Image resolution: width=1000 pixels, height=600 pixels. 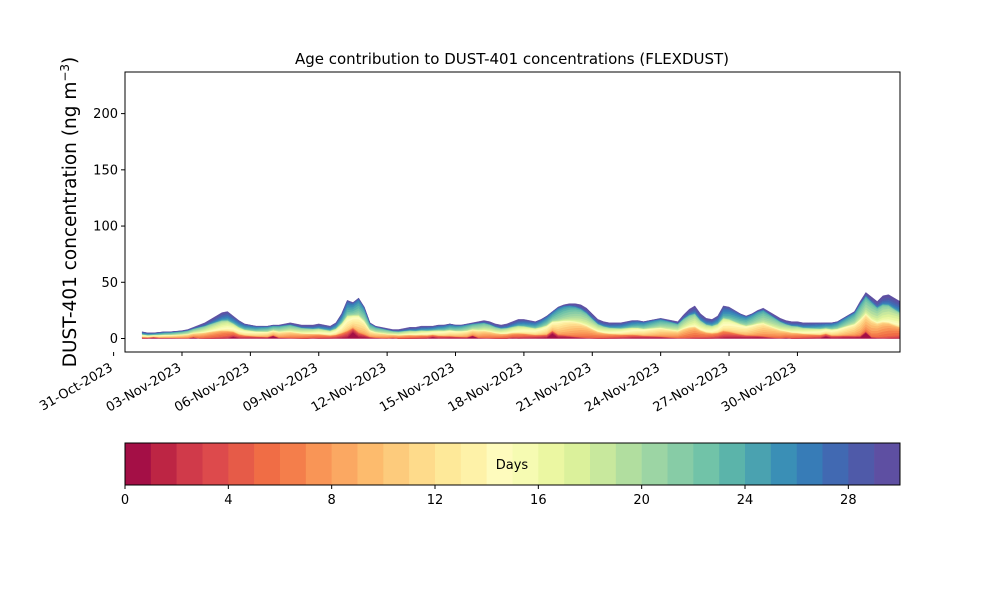 I want to click on x-tick-label: 27-Nov-2023, so click(x=691, y=387).